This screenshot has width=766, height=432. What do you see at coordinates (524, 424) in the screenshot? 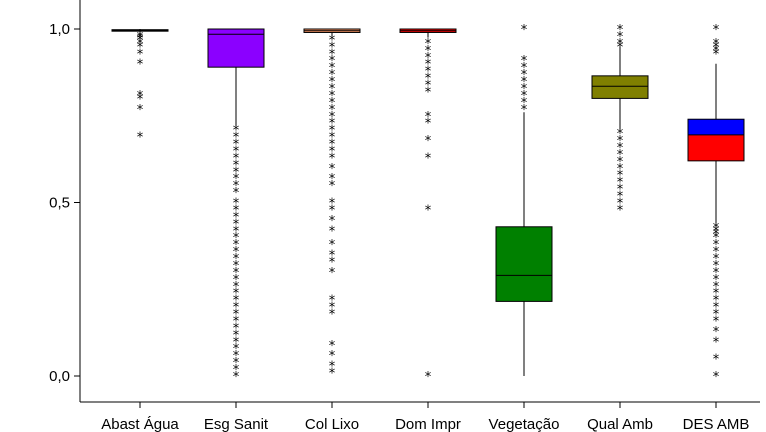
I see `x-category-label: Vegetação` at bounding box center [524, 424].